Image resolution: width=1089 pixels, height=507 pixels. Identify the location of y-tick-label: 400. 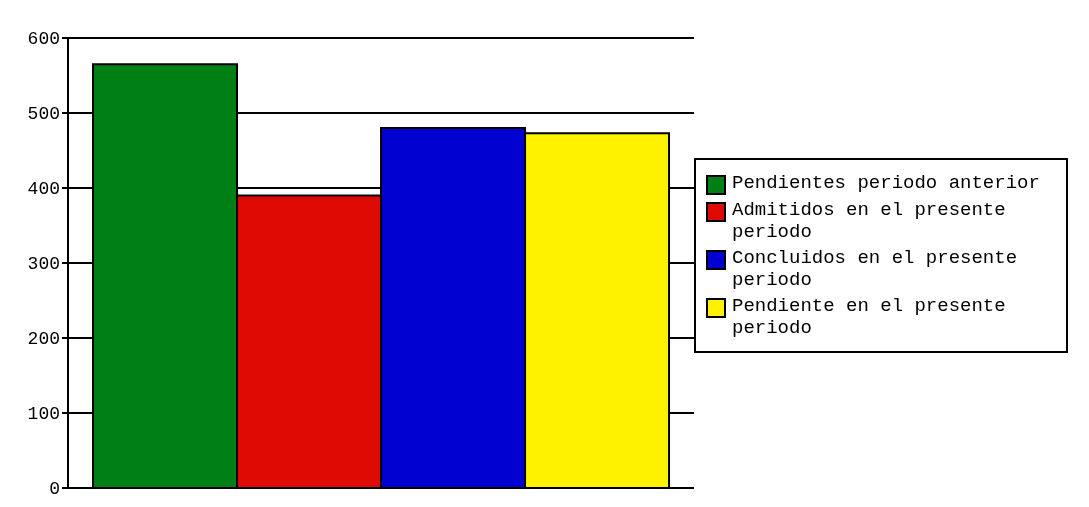
(43, 189).